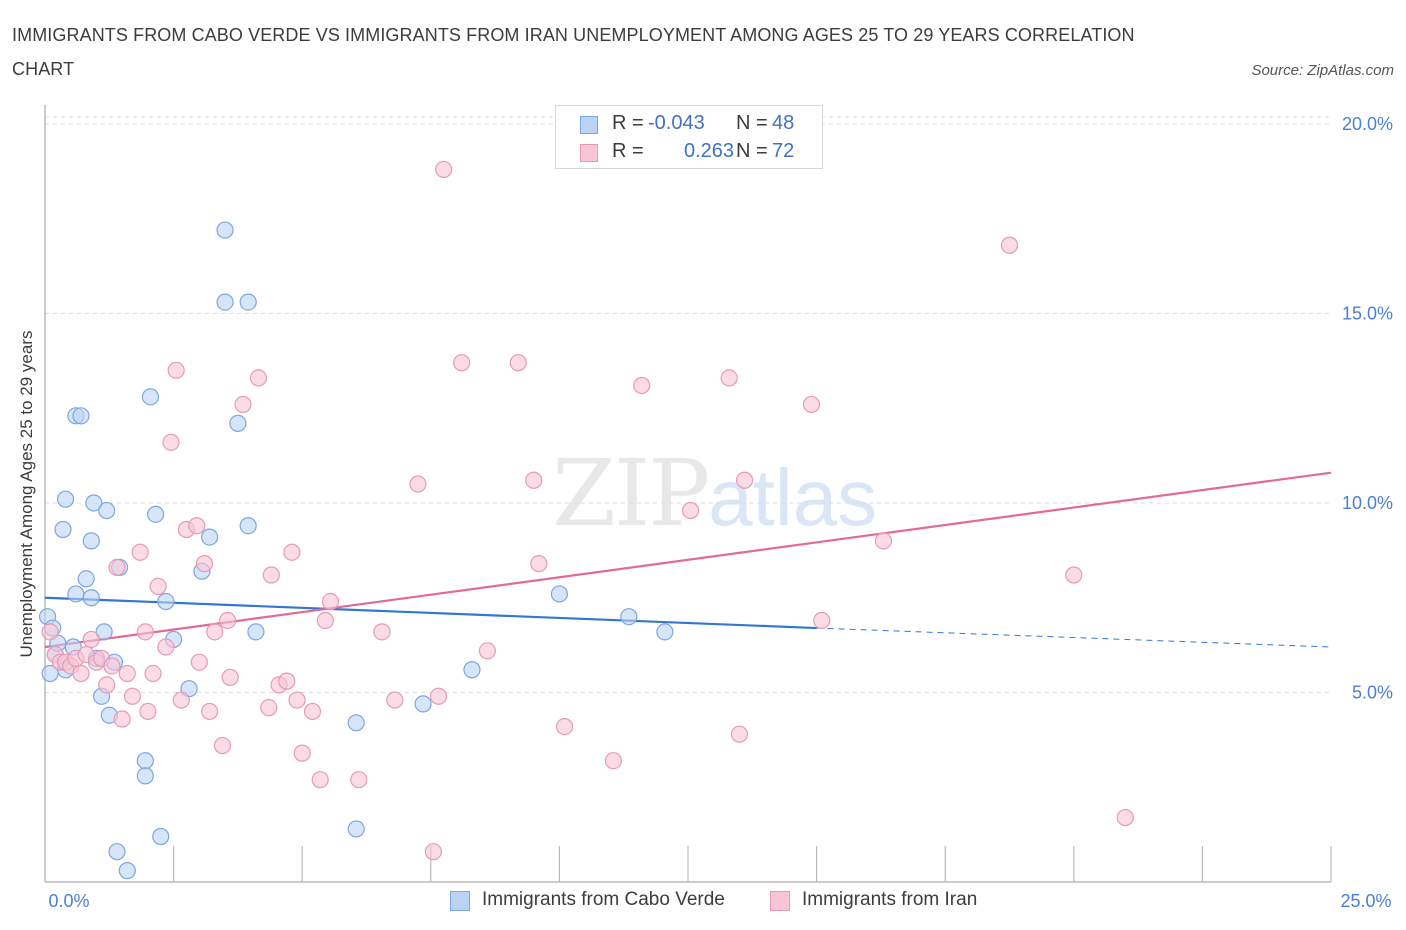  What do you see at coordinates (1372, 692) in the screenshot?
I see `y-tick-label: 5.0%` at bounding box center [1372, 692].